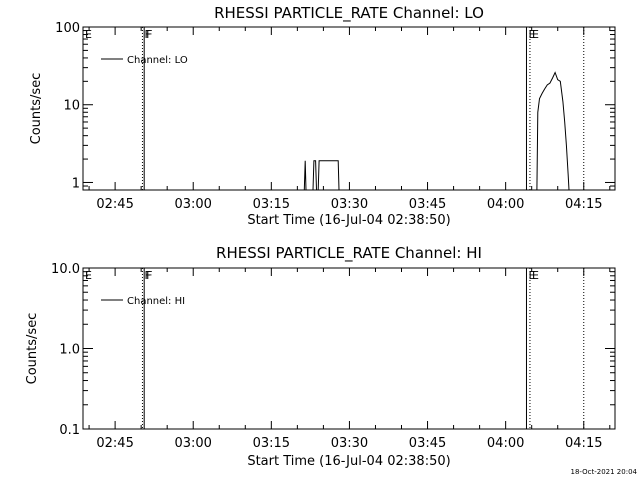 The height and width of the screenshot is (480, 640). Describe the element at coordinates (67, 28) in the screenshot. I see `y-tick-label: 100` at that location.